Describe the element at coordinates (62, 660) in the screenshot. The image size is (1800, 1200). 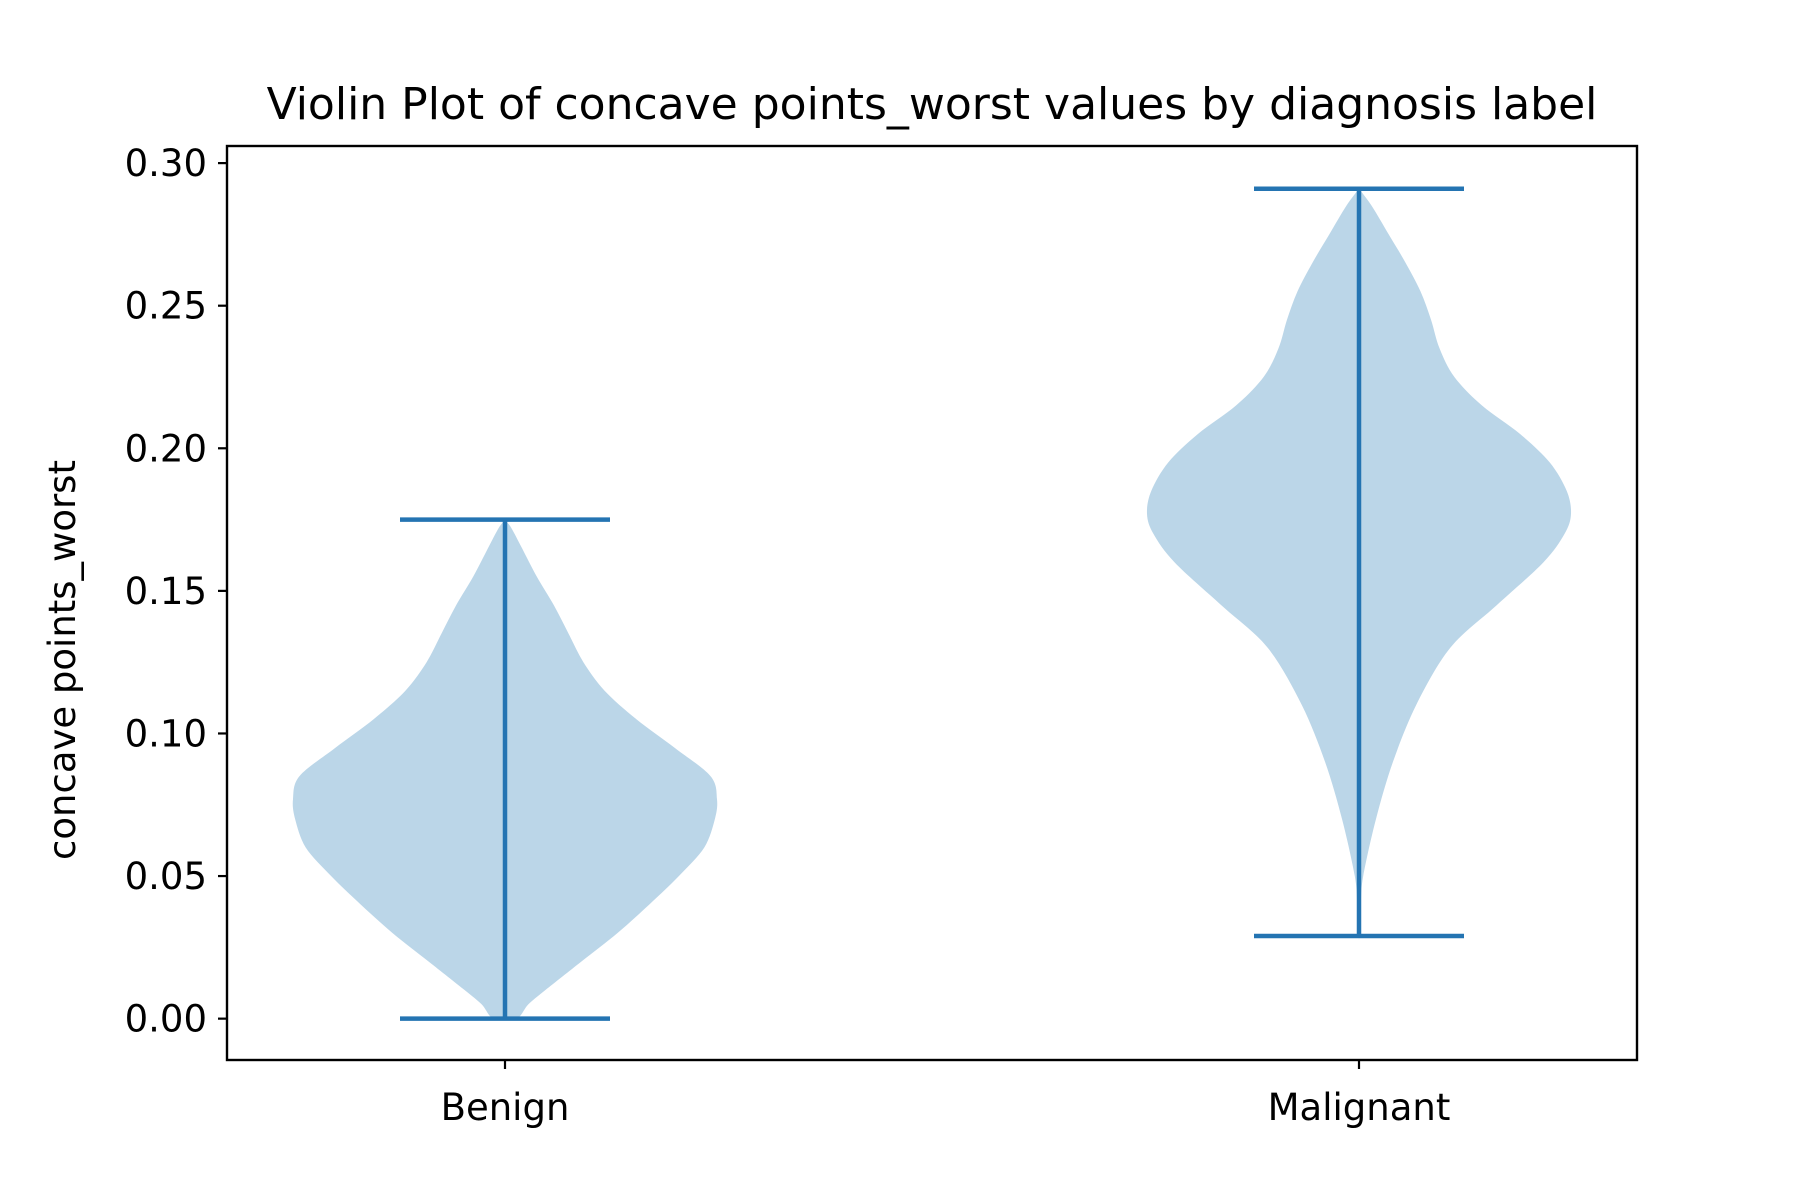
I see `y-axis-label: concave points_worst` at that location.